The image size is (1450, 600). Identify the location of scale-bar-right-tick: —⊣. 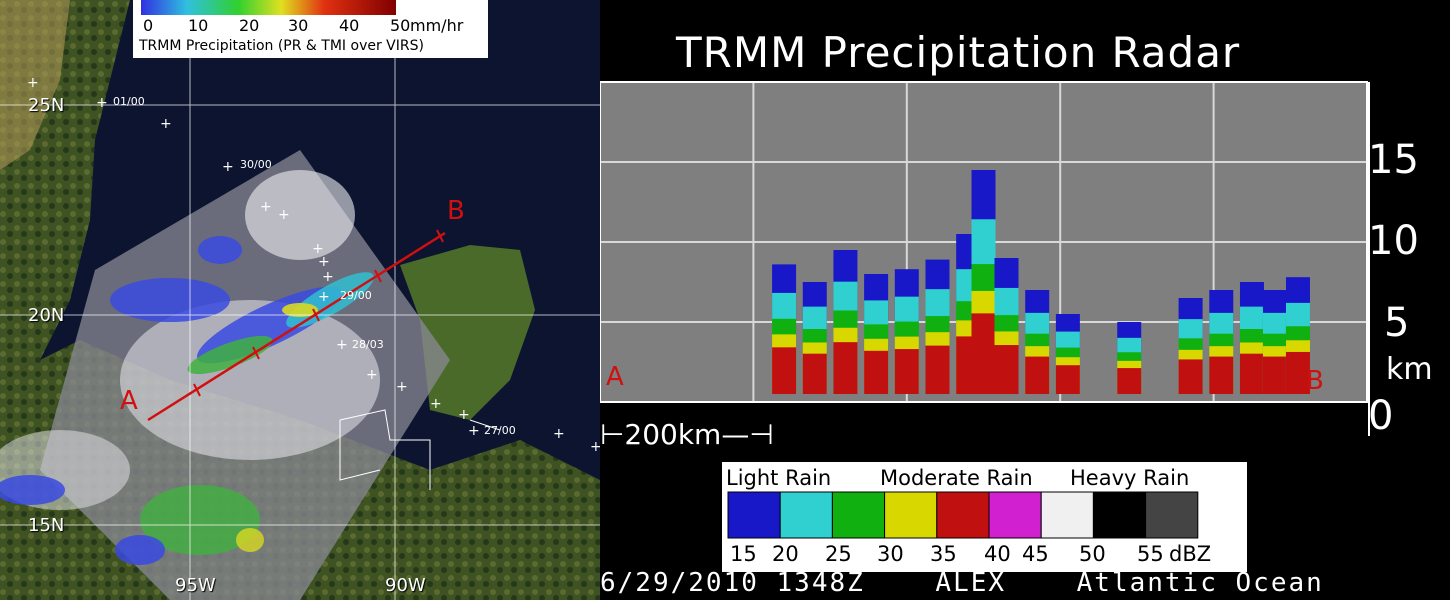
(747, 434).